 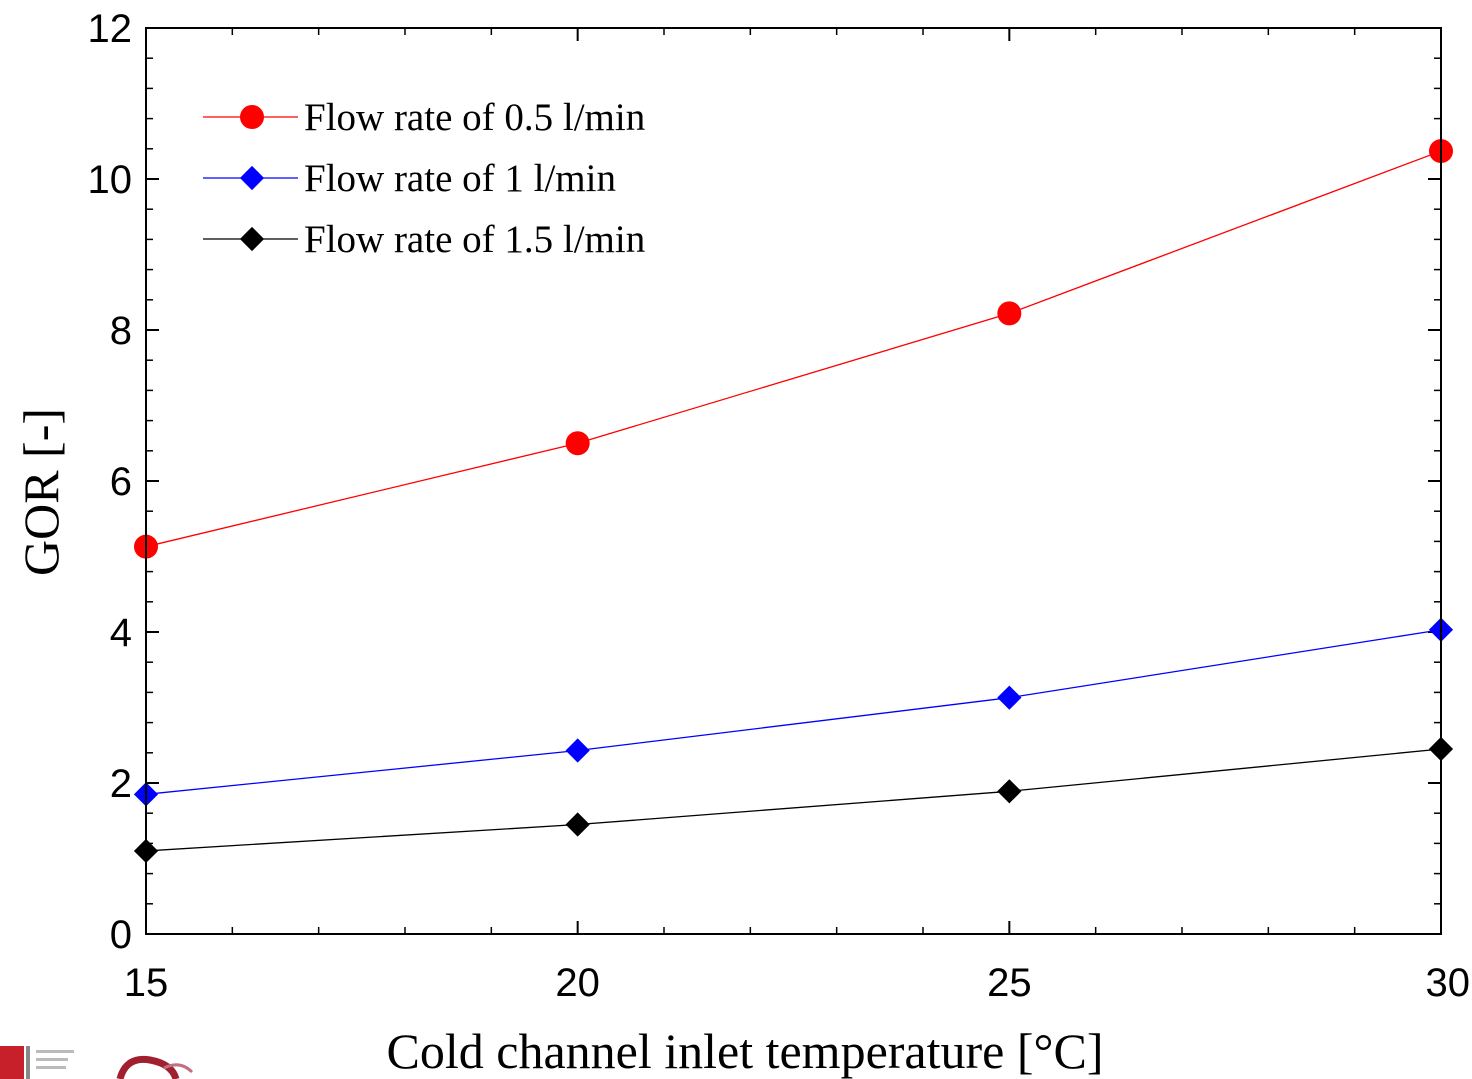 What do you see at coordinates (745, 1051) in the screenshot?
I see `x-axis-title: Cold channel inlet temperature [°C]` at bounding box center [745, 1051].